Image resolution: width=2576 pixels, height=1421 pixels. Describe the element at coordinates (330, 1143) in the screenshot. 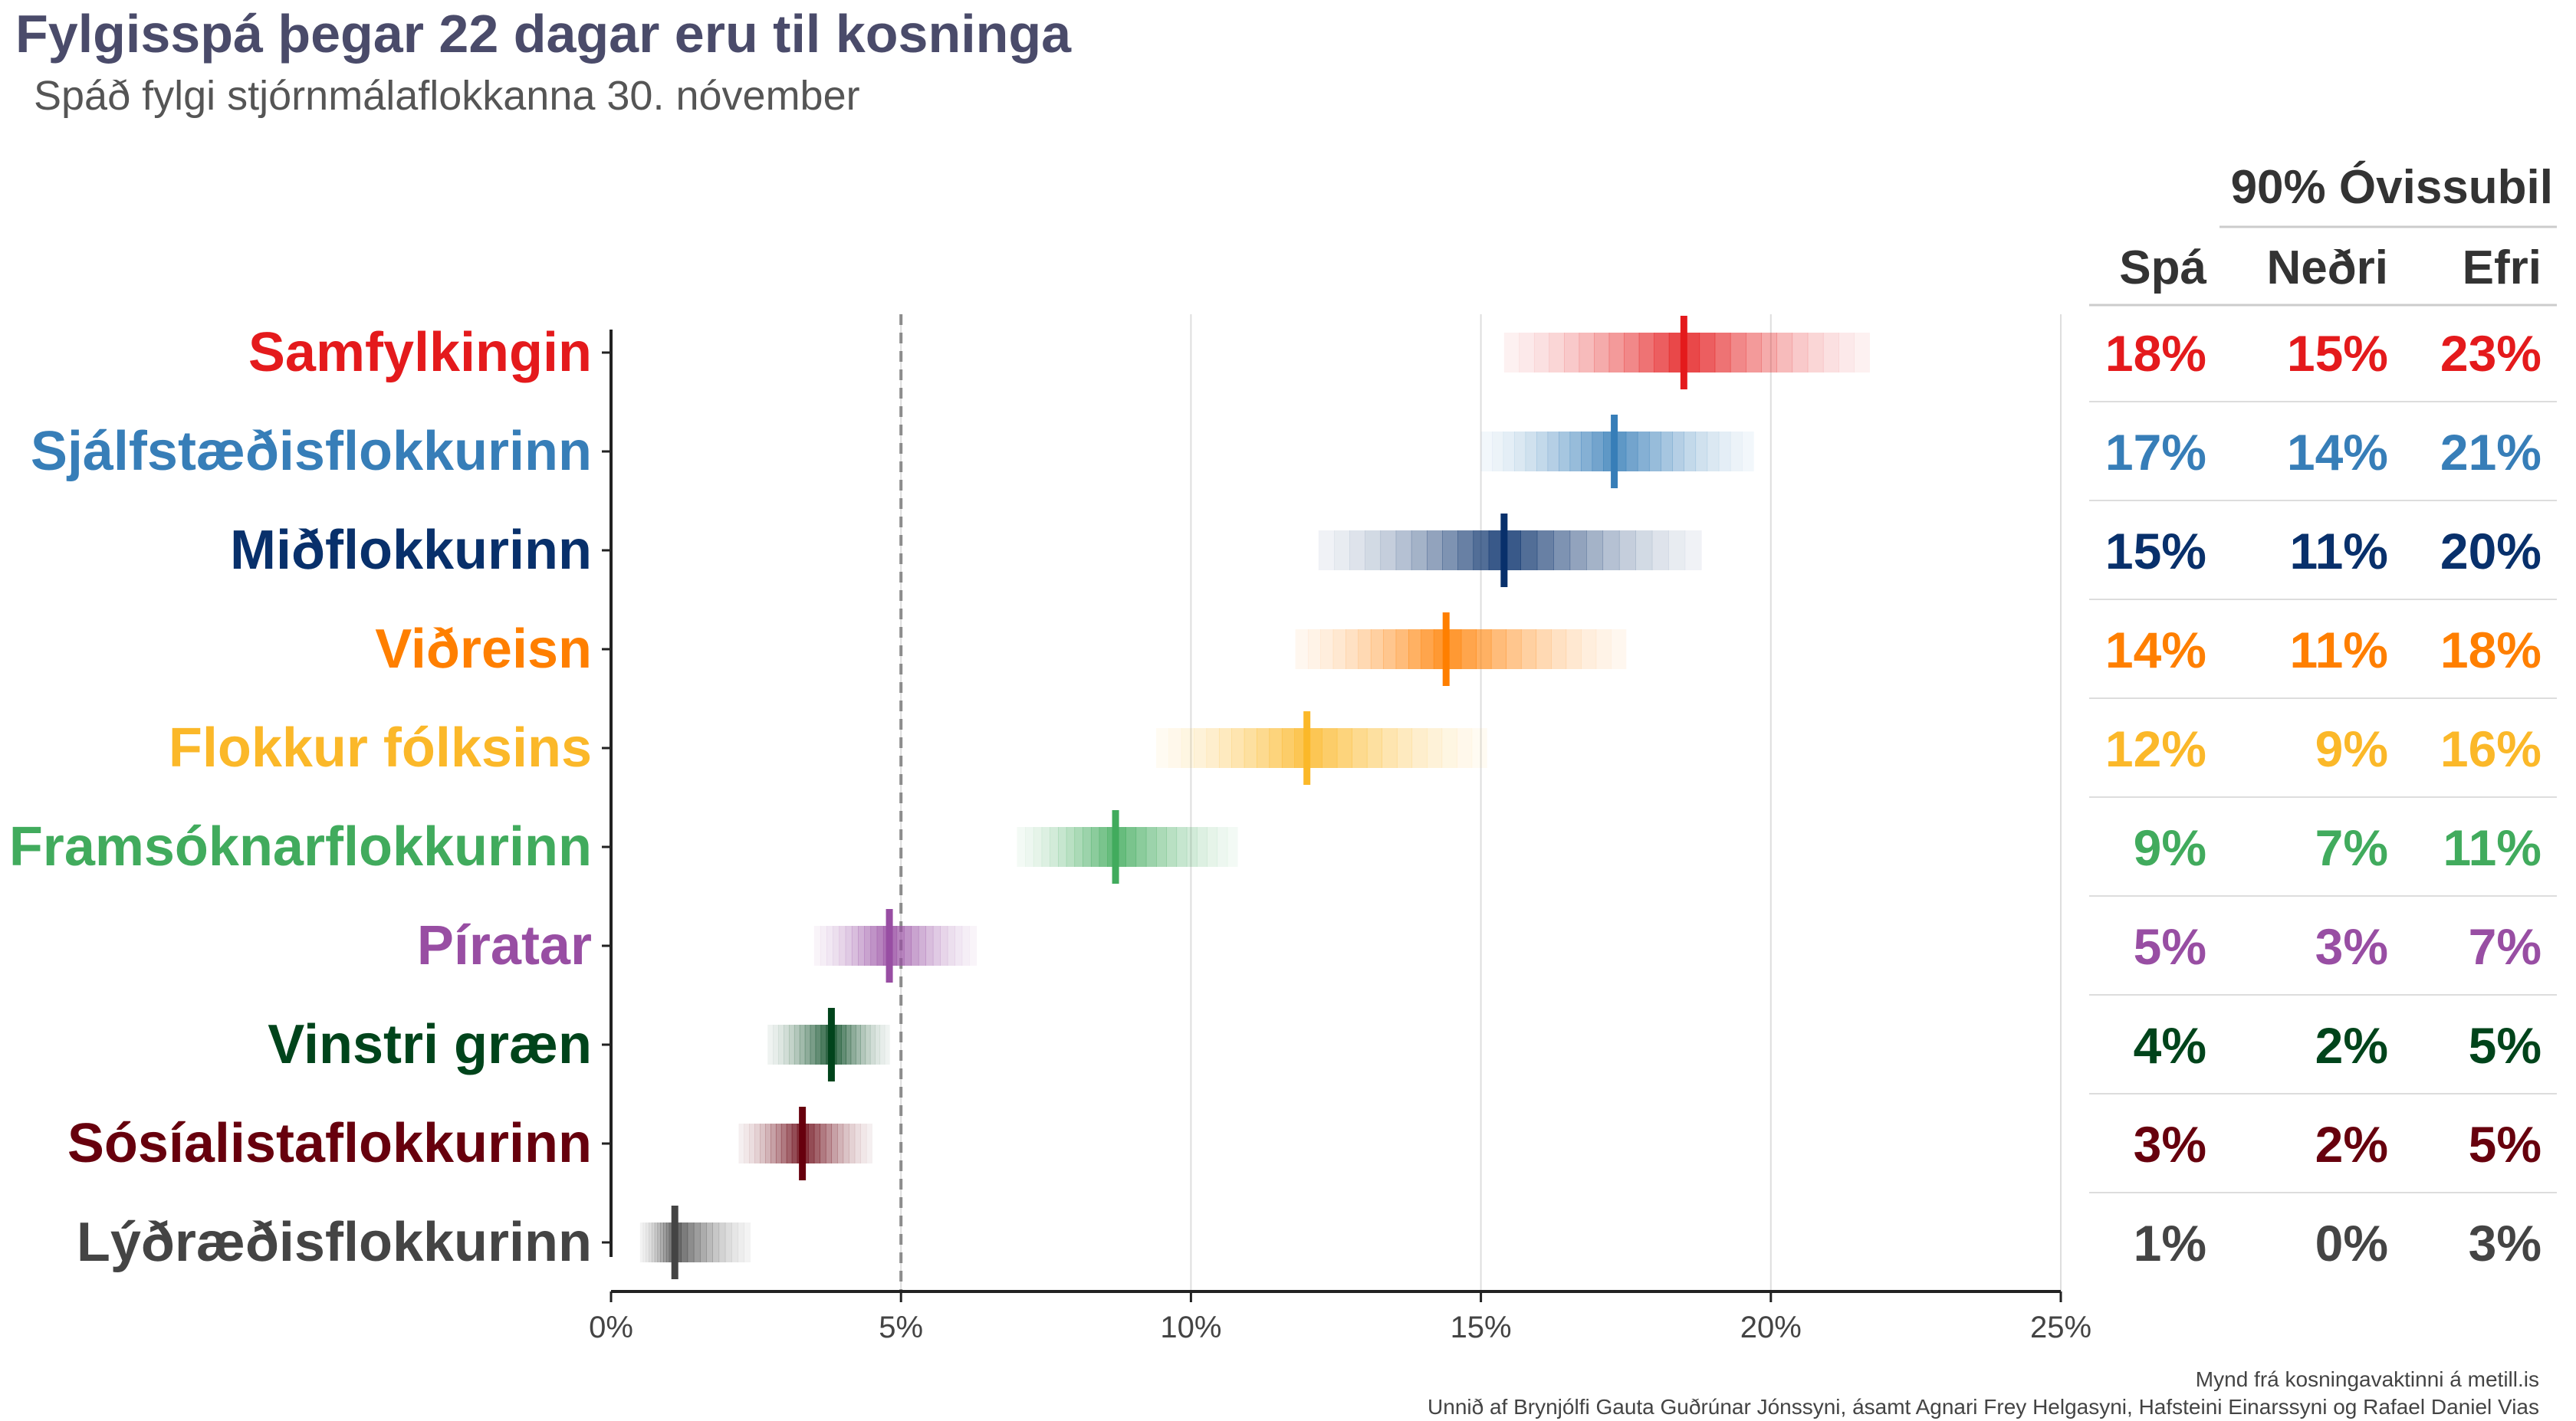

I see `party-label: Sósíalistaflokkurinn` at that location.